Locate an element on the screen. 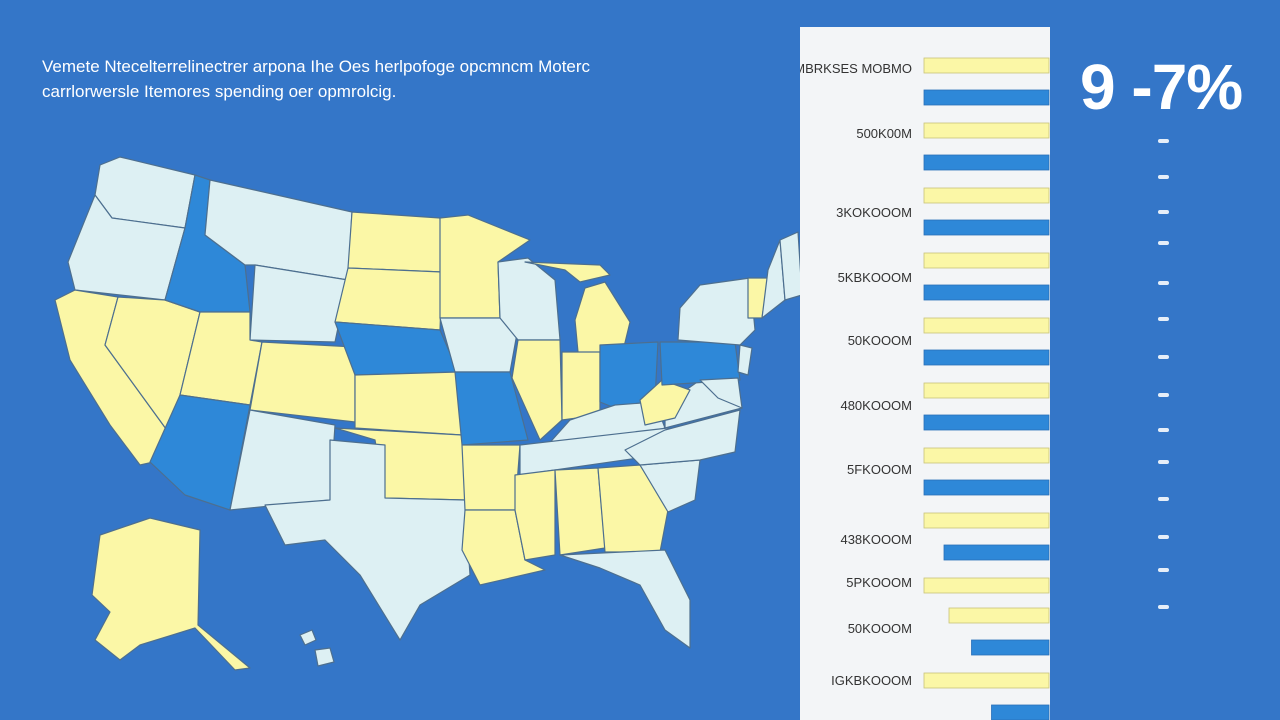 The image size is (1280, 720). bar-category-label: NMBRKSES MOBMO is located at coordinates (856, 68).